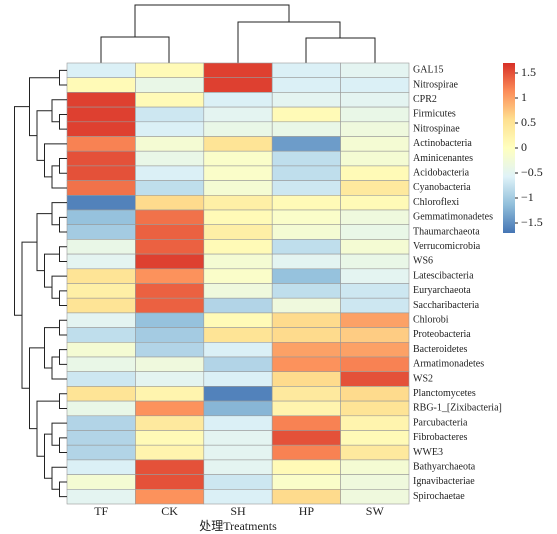 The height and width of the screenshot is (534, 557). What do you see at coordinates (425, 99) in the screenshot?
I see `row-label: CPR2` at bounding box center [425, 99].